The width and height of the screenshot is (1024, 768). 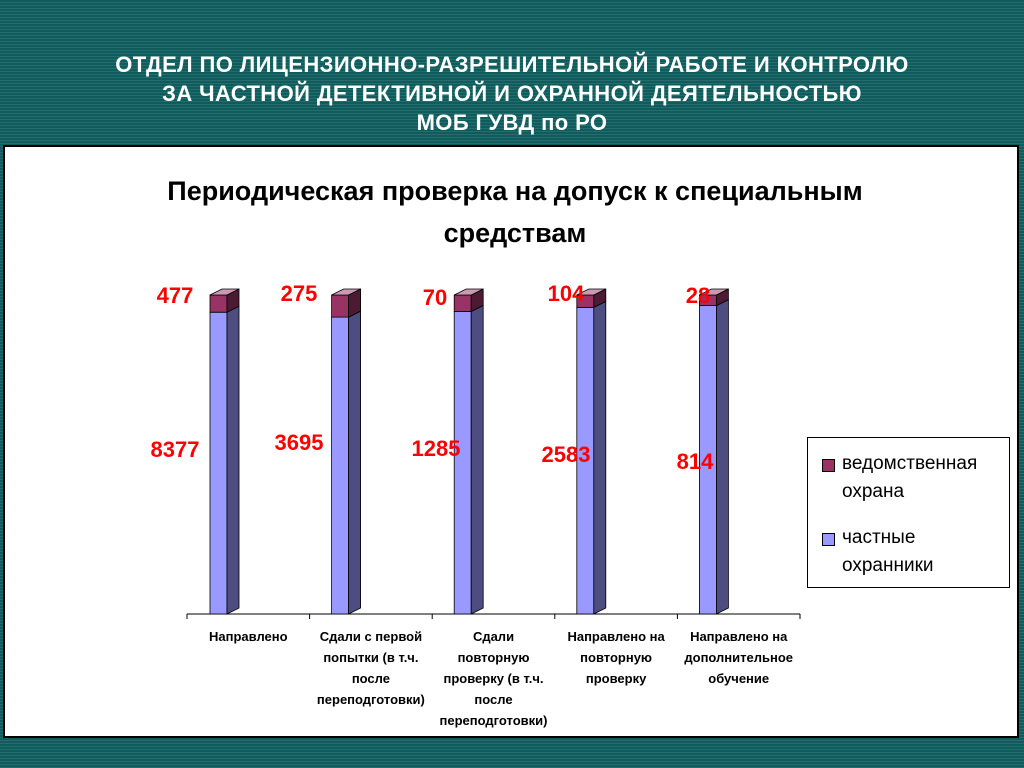 What do you see at coordinates (566, 454) in the screenshot?
I see `data-label-private-4: 2583` at bounding box center [566, 454].